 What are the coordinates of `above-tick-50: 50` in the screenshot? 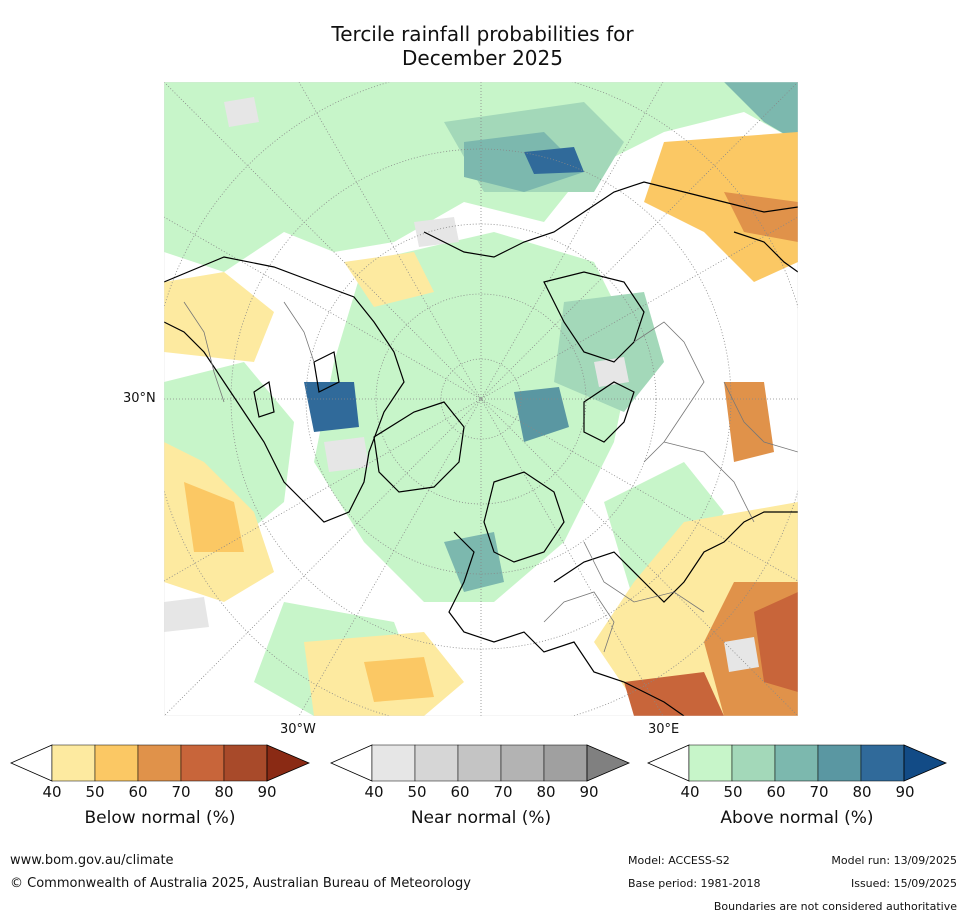 It's located at (733, 792).